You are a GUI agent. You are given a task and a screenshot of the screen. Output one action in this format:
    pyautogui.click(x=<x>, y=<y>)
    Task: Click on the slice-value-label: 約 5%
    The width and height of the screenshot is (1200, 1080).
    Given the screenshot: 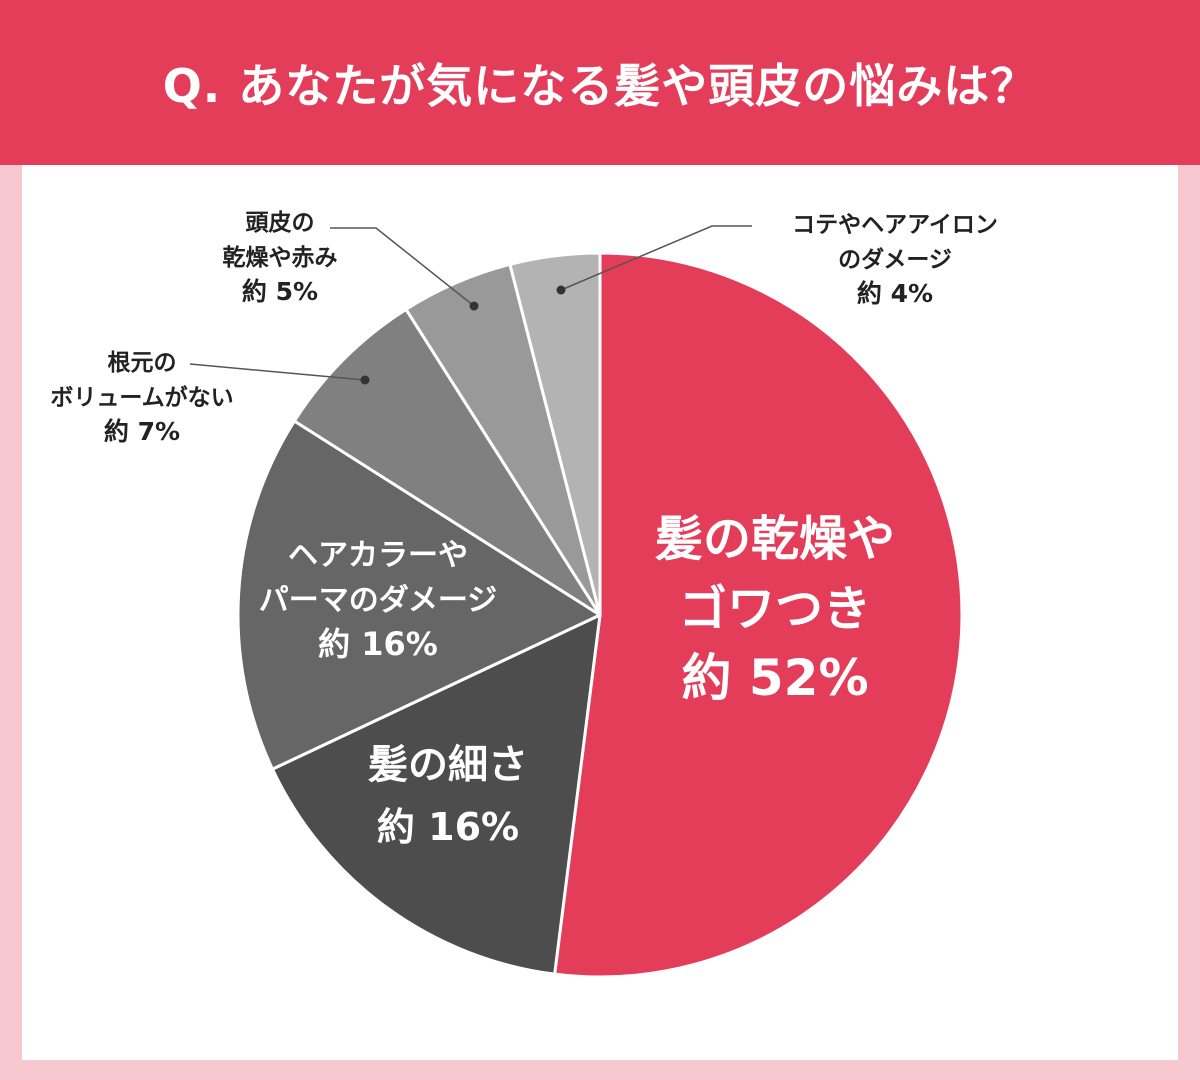 What is the action you would take?
    pyautogui.click(x=280, y=291)
    